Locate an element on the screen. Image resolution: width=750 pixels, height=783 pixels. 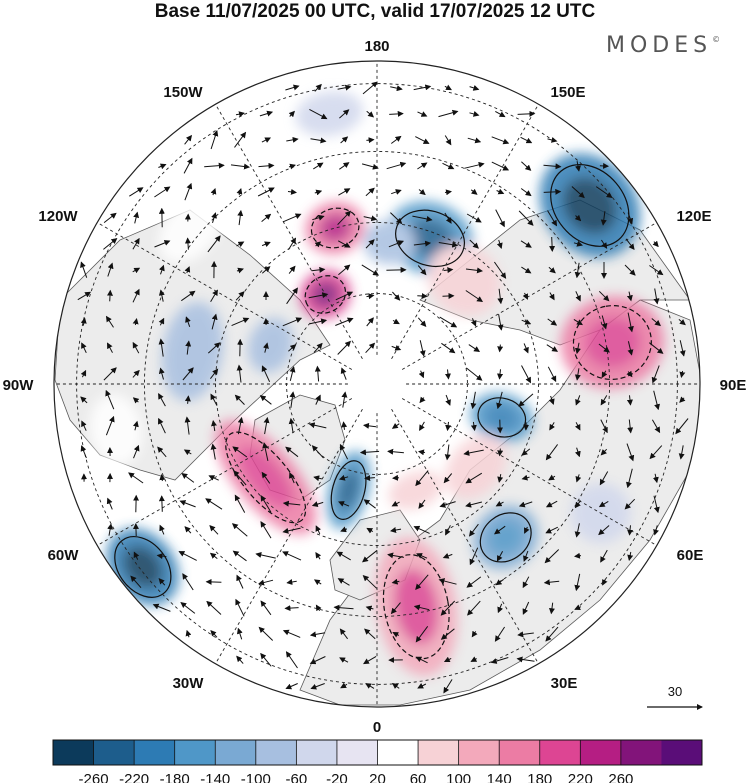
brand-name: MODES is located at coordinates (659, 45).